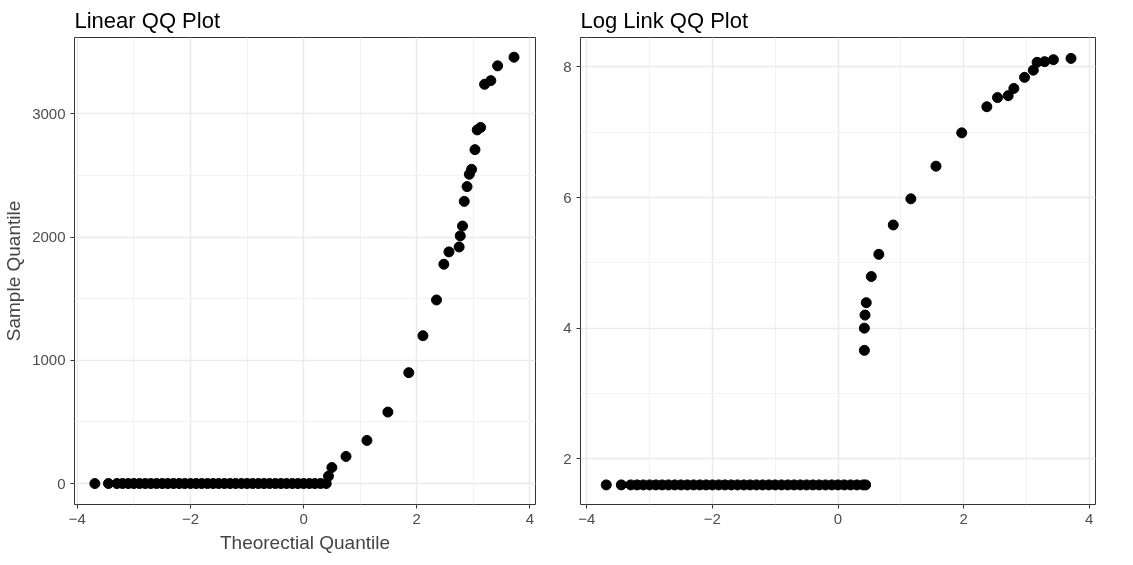 This screenshot has height=565, width=1133. Describe the element at coordinates (664, 20) in the screenshot. I see `chart-title: Log Link QQ Plot` at that location.